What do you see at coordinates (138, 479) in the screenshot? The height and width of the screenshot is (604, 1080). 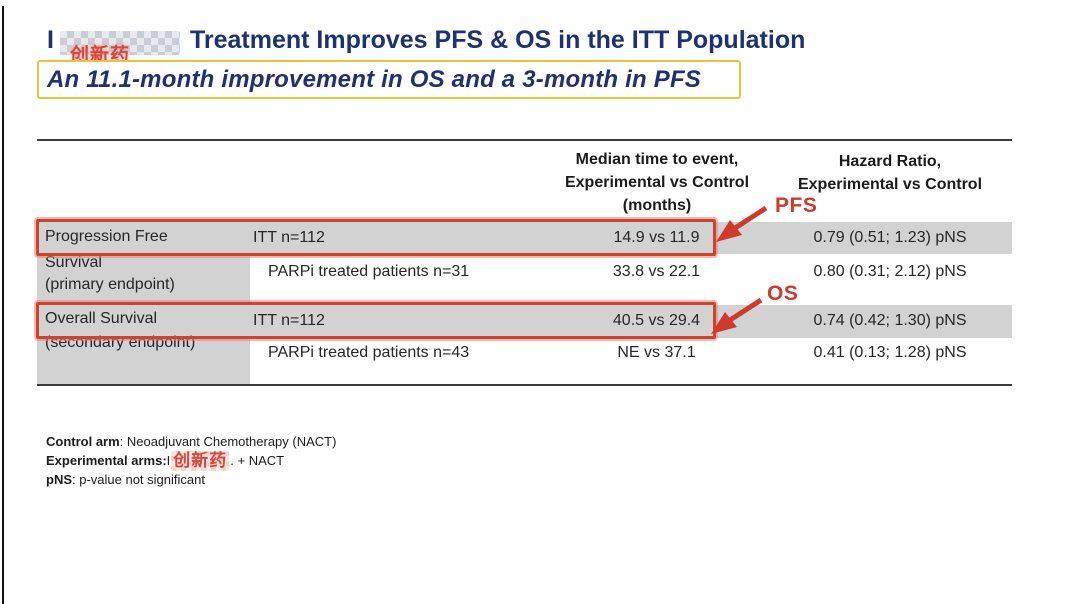 I see `footnote-pns-text: : p-value not significant` at bounding box center [138, 479].